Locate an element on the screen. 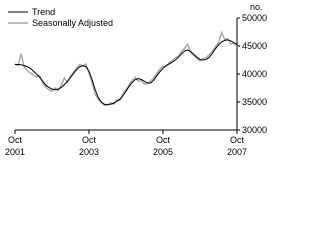 Image resolution: width=320 pixels, height=240 pixels. y-tick-label: 45000 is located at coordinates (254, 46).